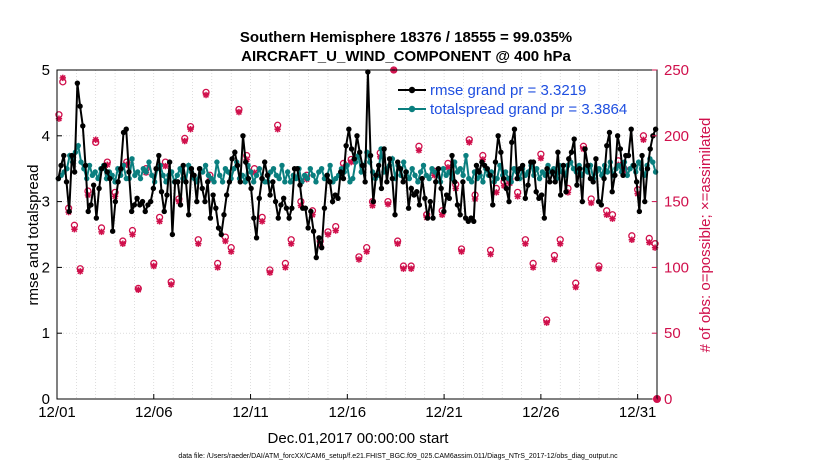 The height and width of the screenshot is (470, 830). What do you see at coordinates (638, 412) in the screenshot?
I see `x-tick-label: 12/31` at bounding box center [638, 412].